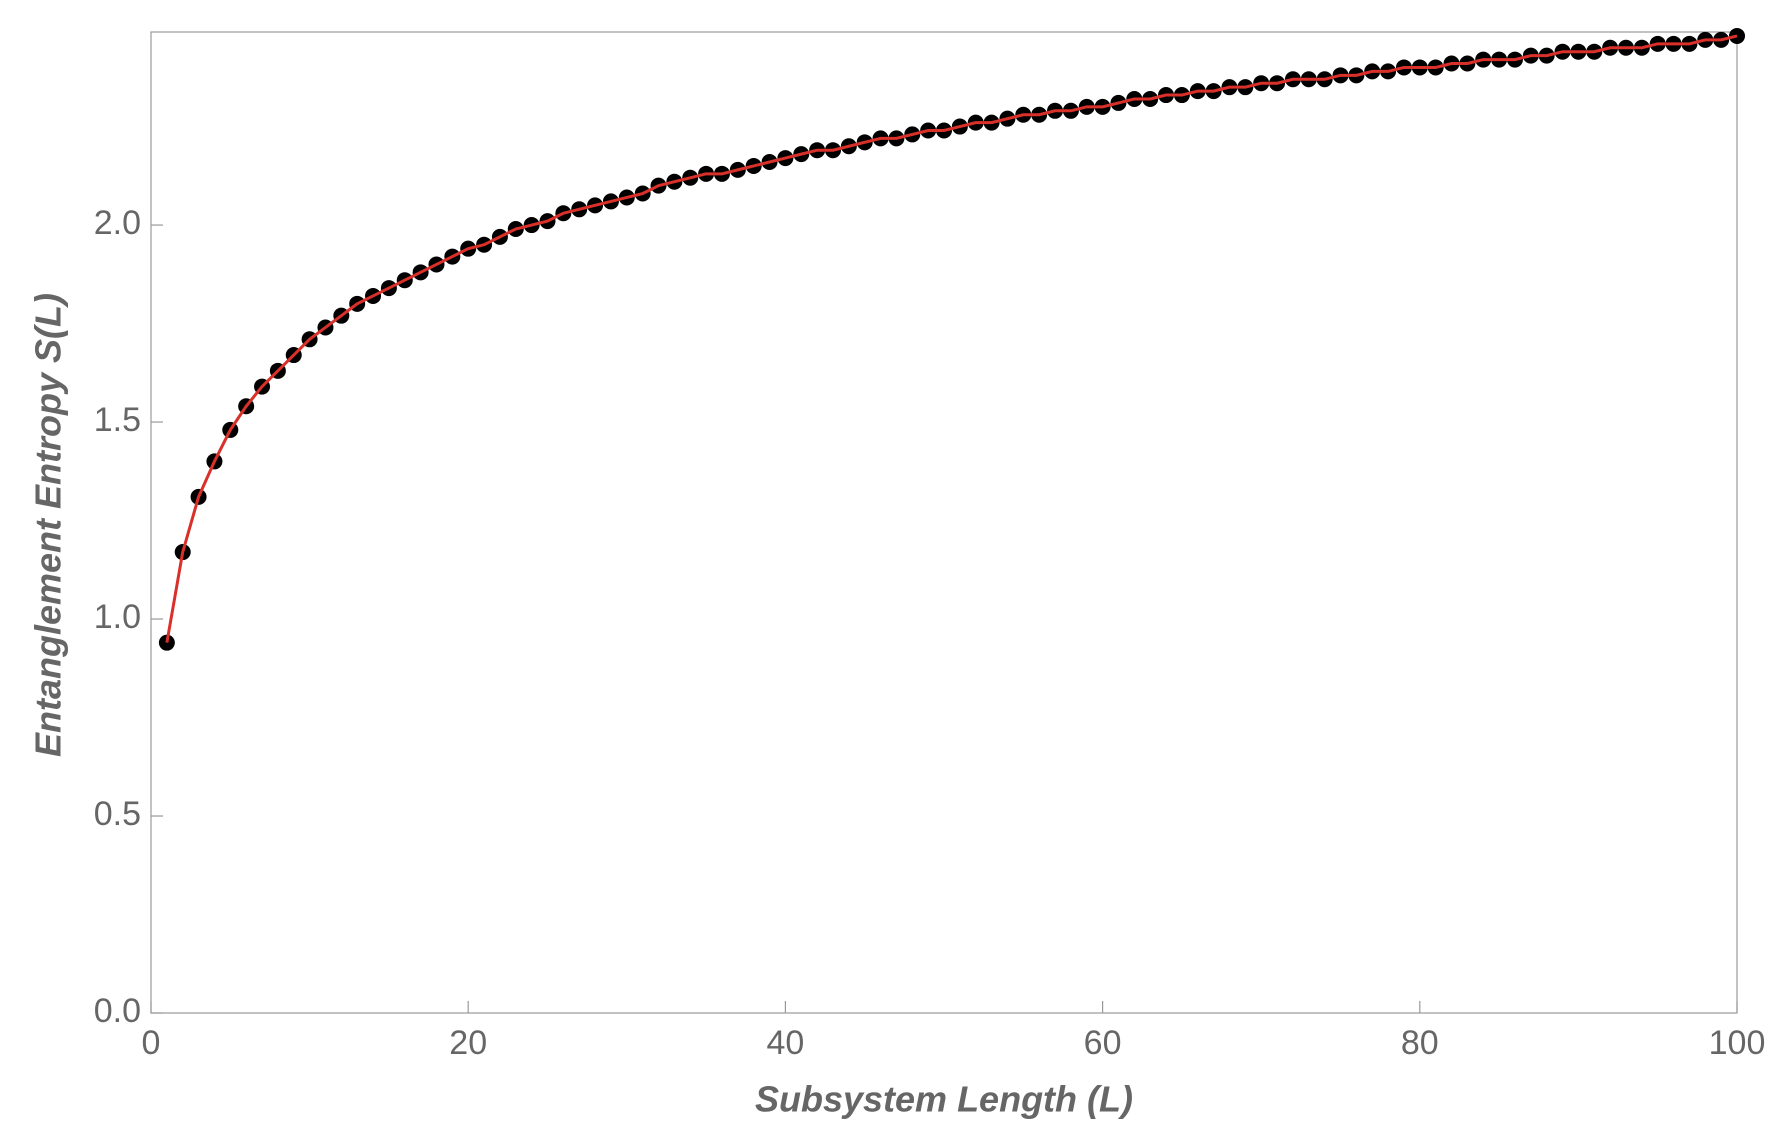 The image size is (1782, 1134). I want to click on x-tick-label: 40, so click(785, 1043).